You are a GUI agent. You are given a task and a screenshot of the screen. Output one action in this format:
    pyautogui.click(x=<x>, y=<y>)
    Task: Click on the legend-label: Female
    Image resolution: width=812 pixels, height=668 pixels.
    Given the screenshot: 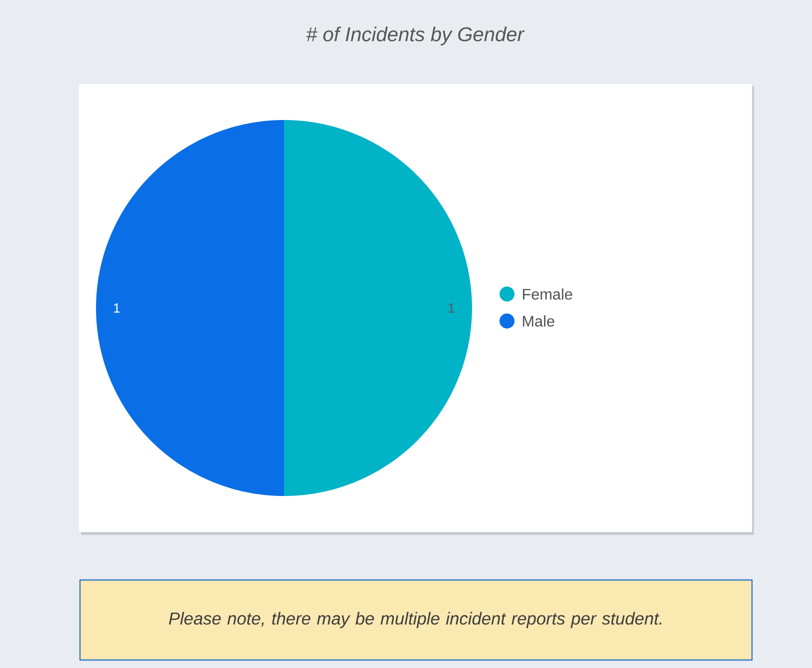 What is the action you would take?
    pyautogui.click(x=547, y=294)
    